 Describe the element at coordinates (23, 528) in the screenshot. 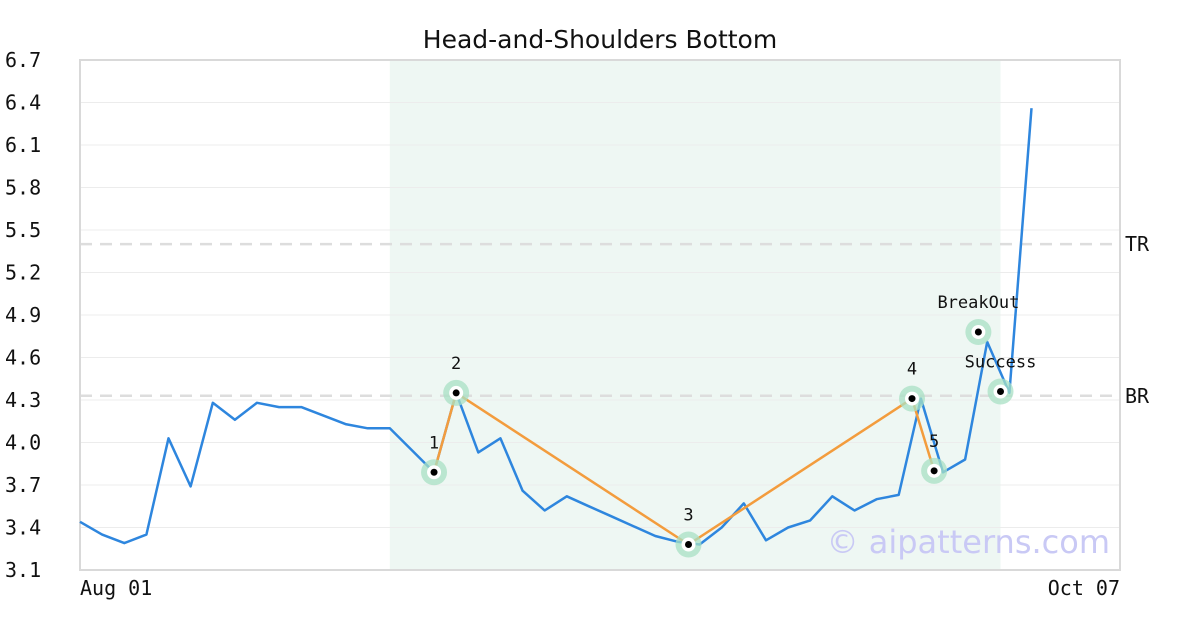

I see `y-tick-label: 3.4` at that location.